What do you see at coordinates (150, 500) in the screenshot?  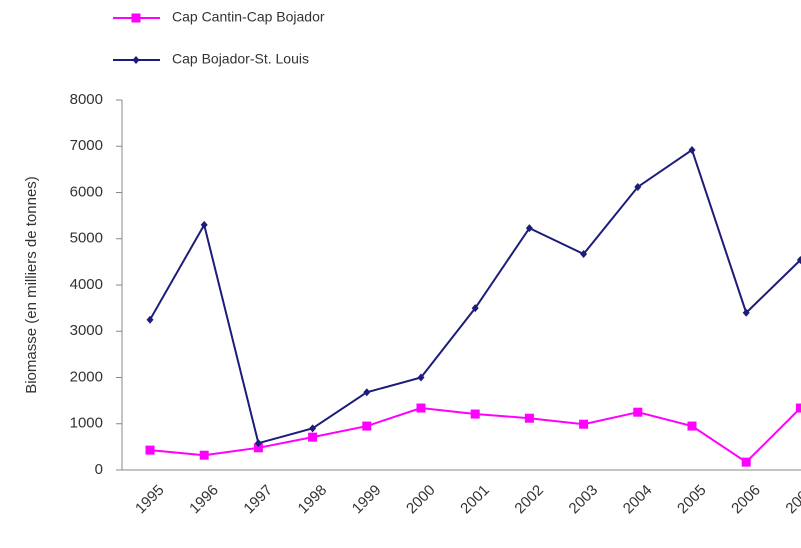 I see `x-tick-label: 1995` at bounding box center [150, 500].